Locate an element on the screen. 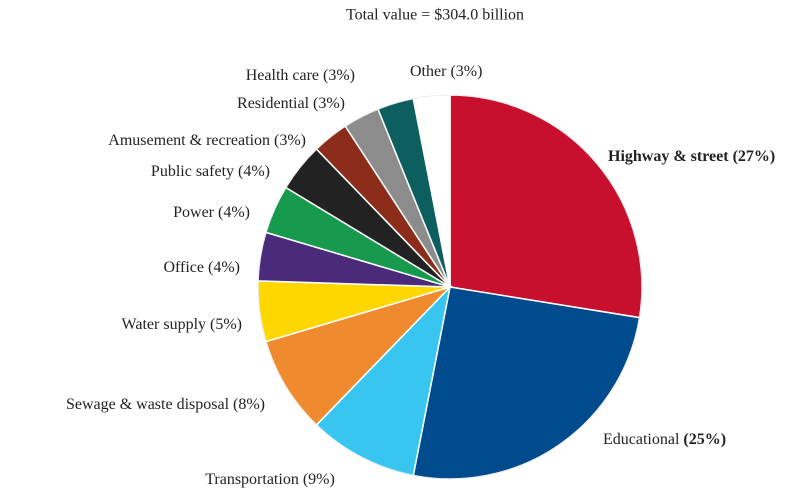  category-name: Other is located at coordinates (428, 71).